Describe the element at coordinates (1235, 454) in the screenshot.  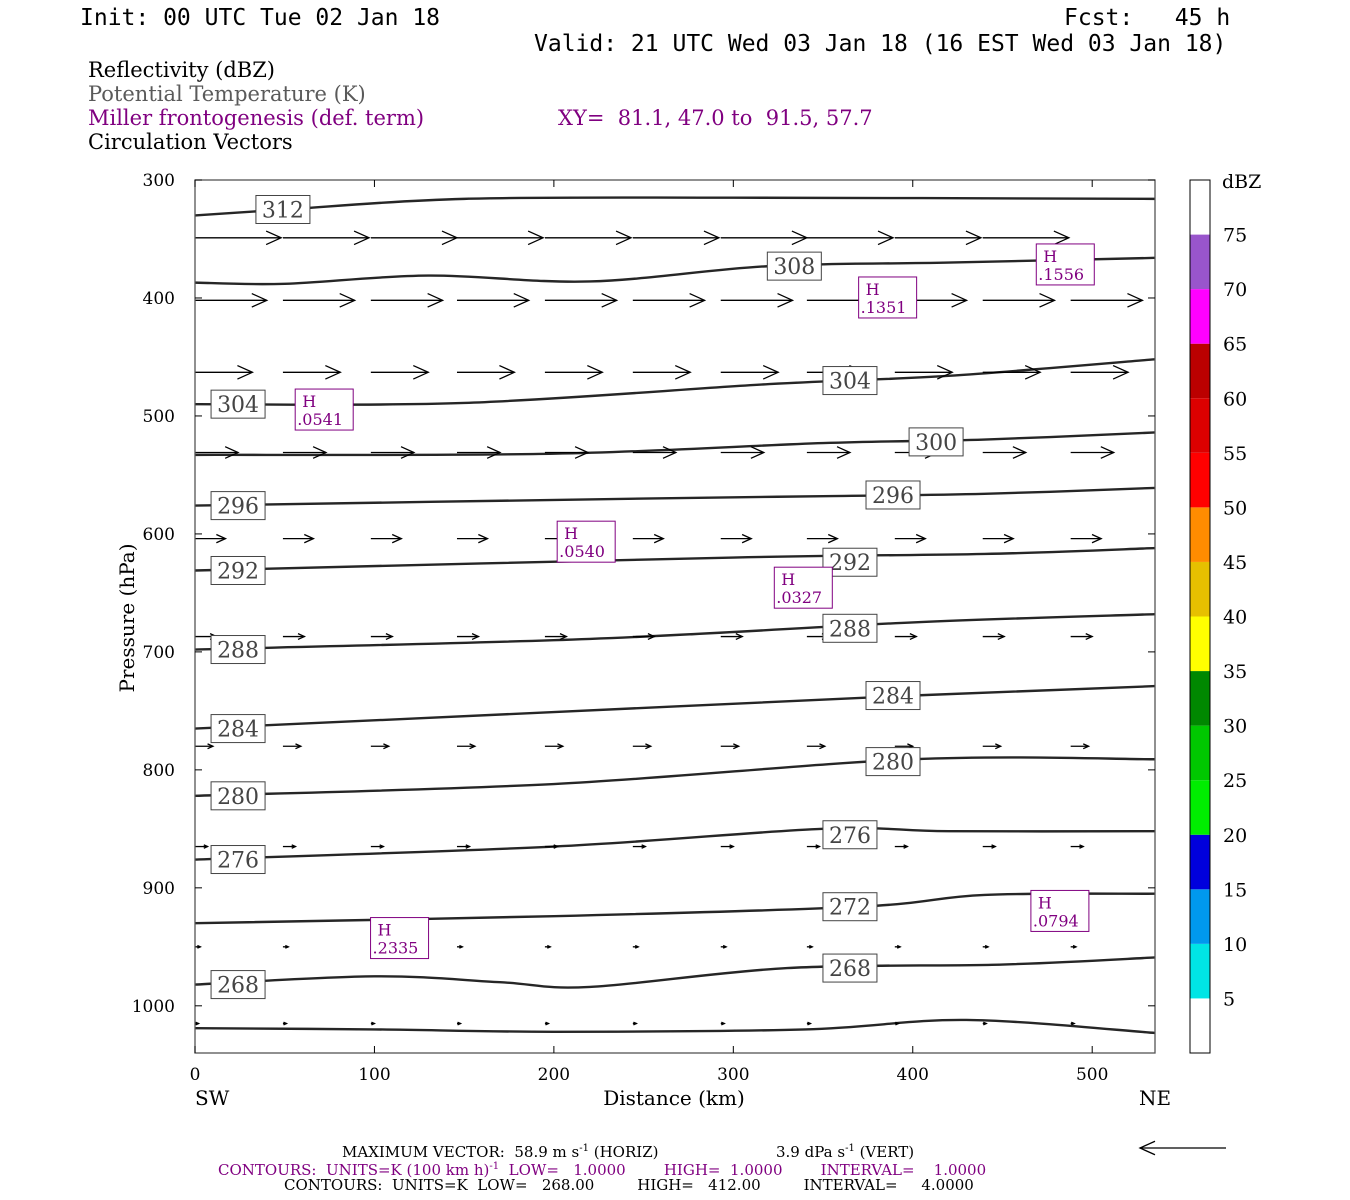
I see `colorbar-tick-label: 55` at that location.